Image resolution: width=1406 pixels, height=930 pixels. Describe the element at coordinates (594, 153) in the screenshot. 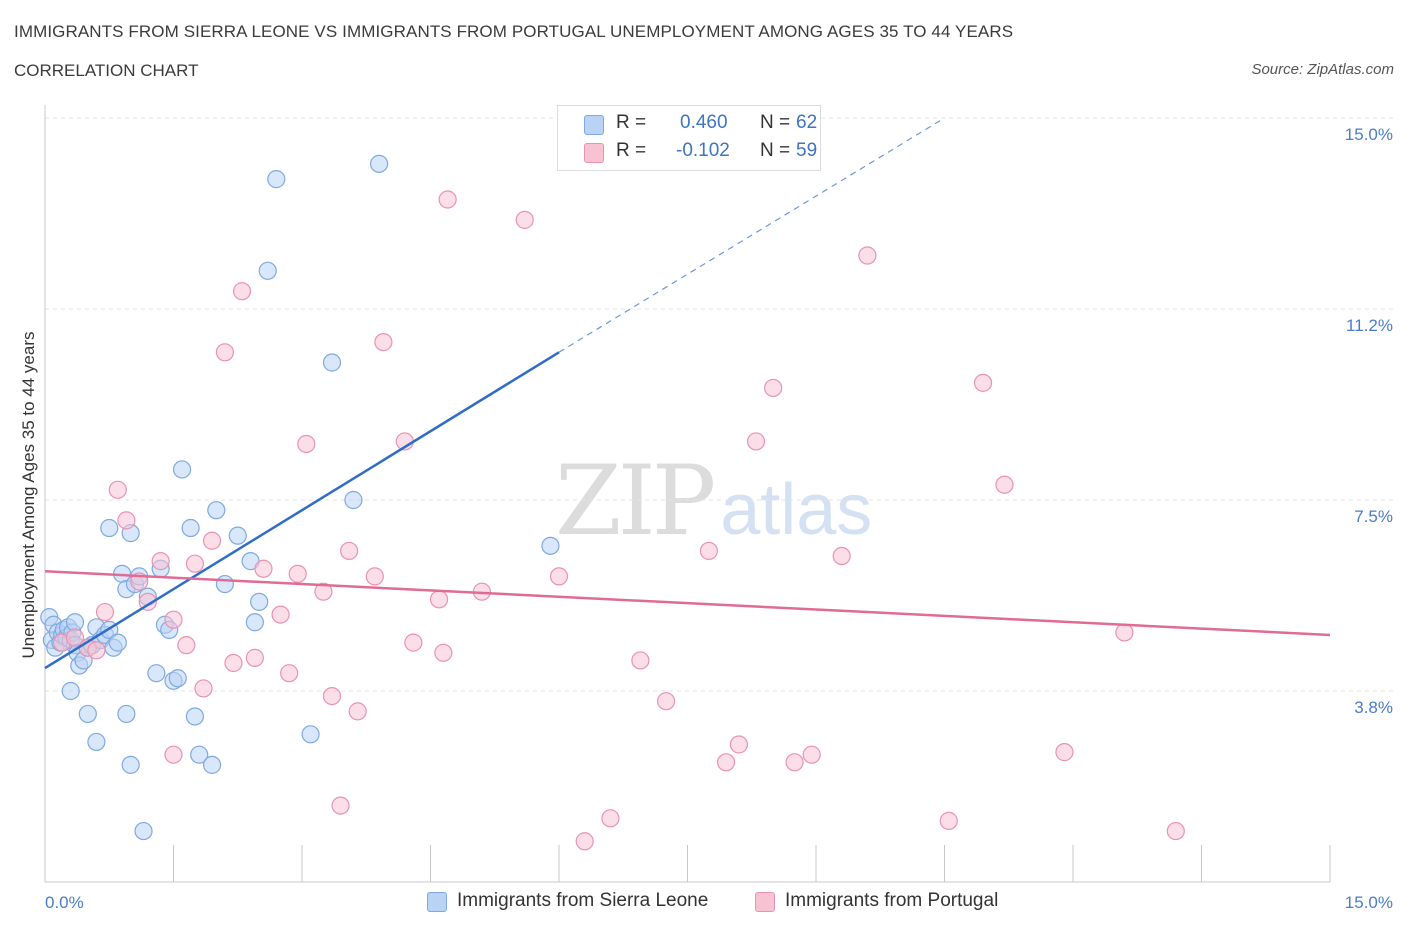

I see `legend-swatch-pink` at that location.